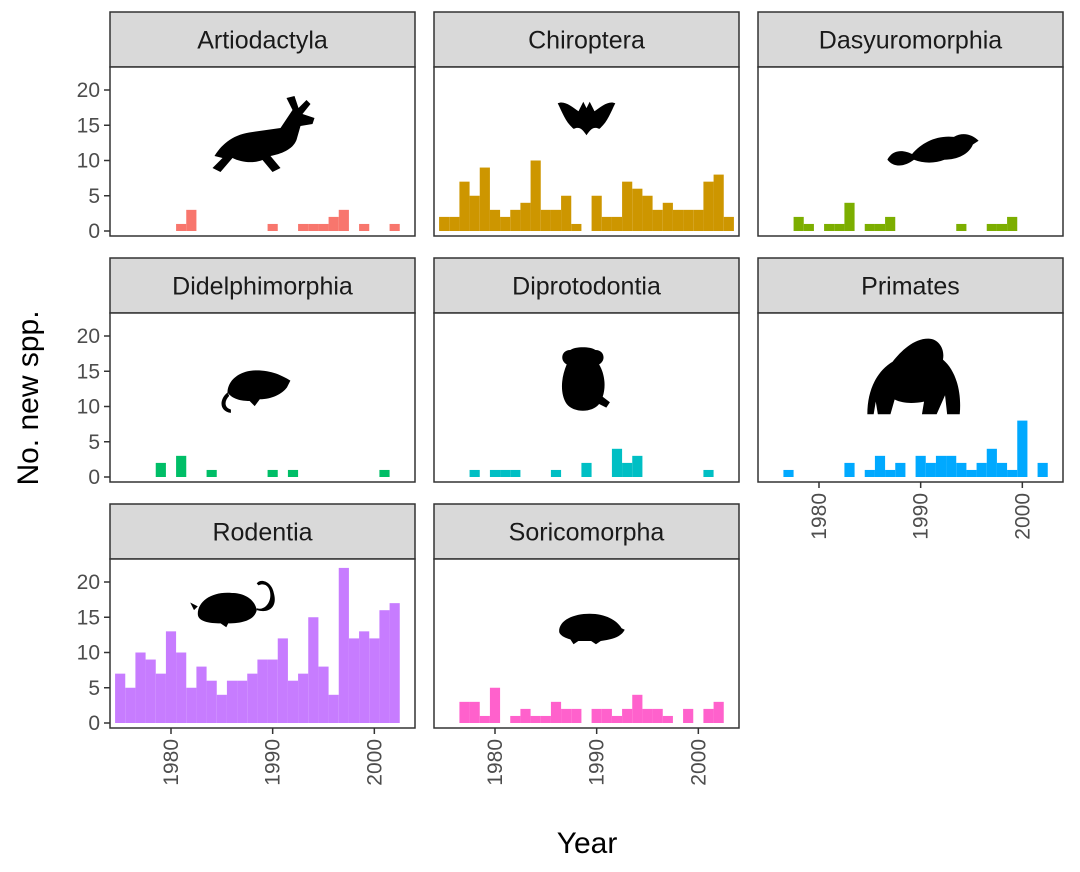 The height and width of the screenshot is (872, 1080). Describe the element at coordinates (585, 379) in the screenshot. I see `koala-silhouette-icon` at that location.